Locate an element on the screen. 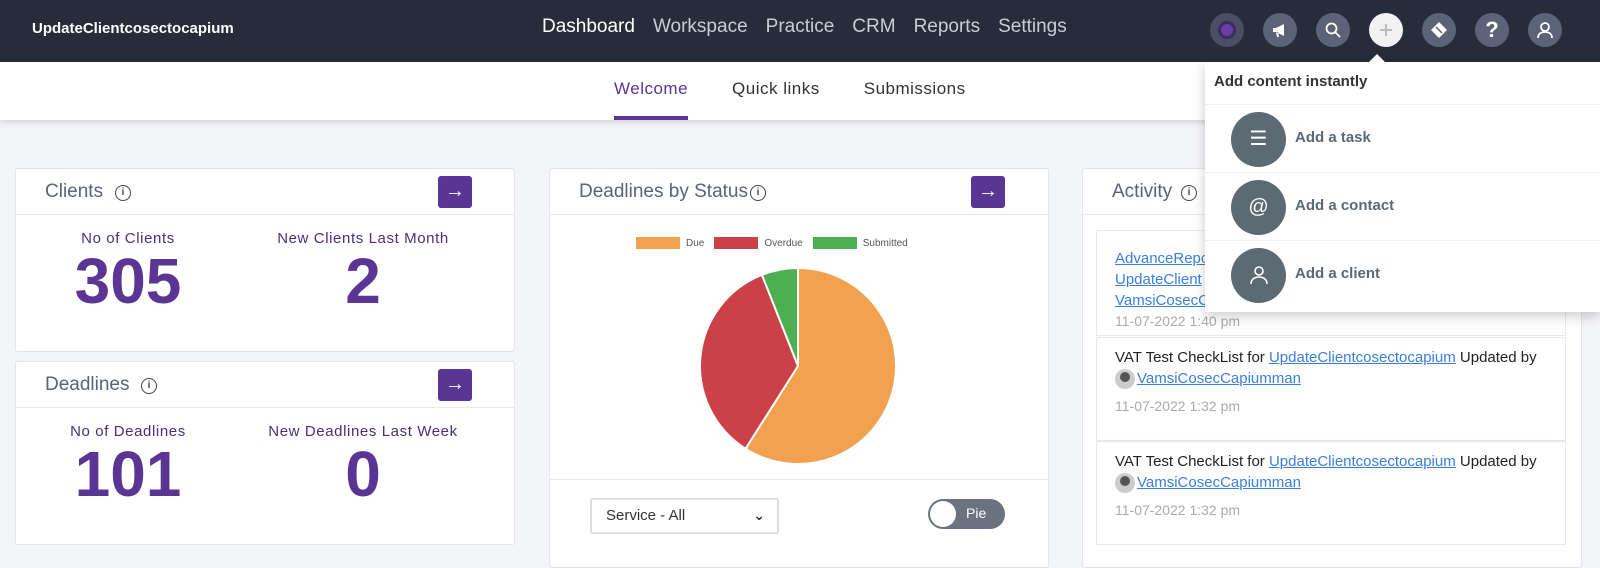 The height and width of the screenshot is (568, 1600). search-icon is located at coordinates (1333, 30).